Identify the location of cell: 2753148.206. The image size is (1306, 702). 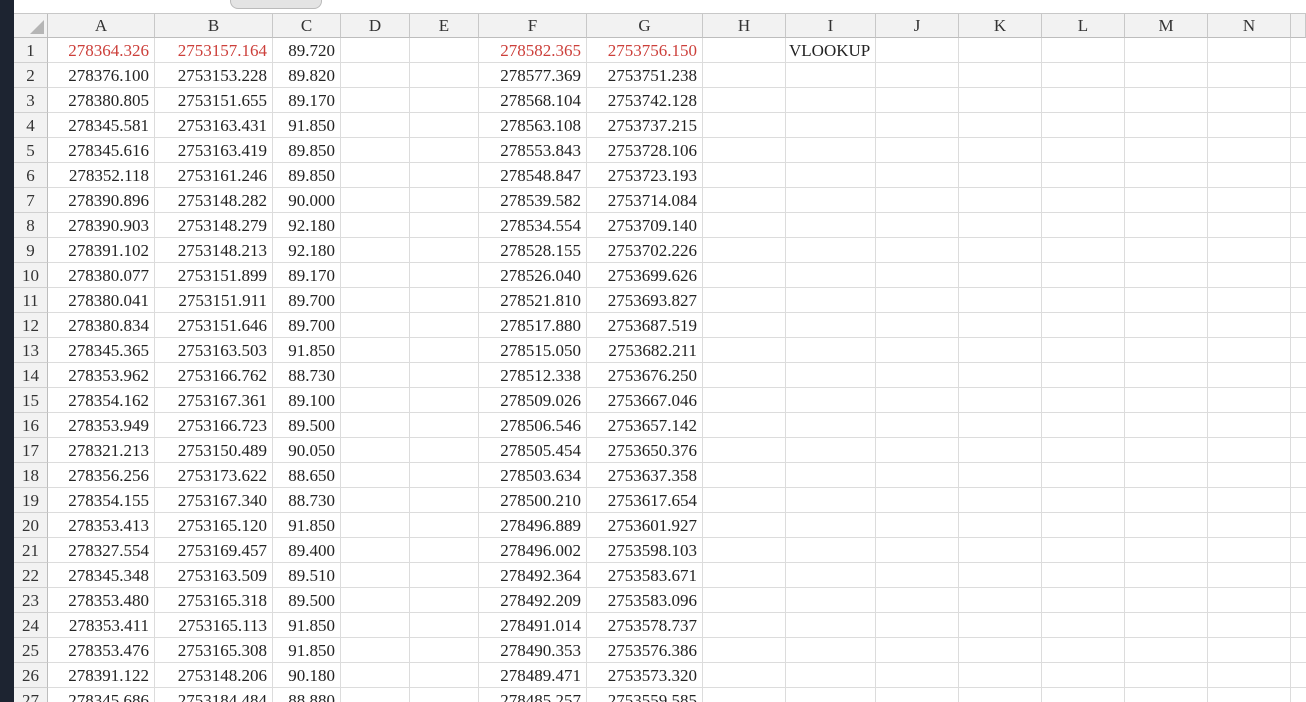
(222, 675).